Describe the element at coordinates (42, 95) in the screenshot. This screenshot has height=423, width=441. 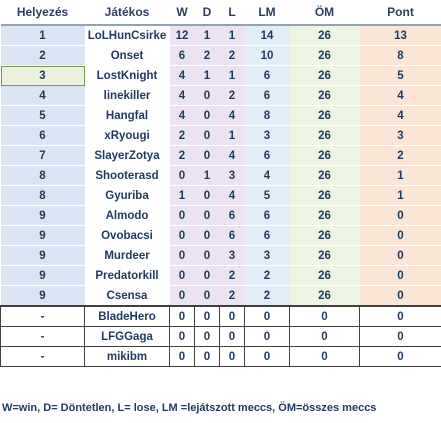
I see `cell-pos: 4` at that location.